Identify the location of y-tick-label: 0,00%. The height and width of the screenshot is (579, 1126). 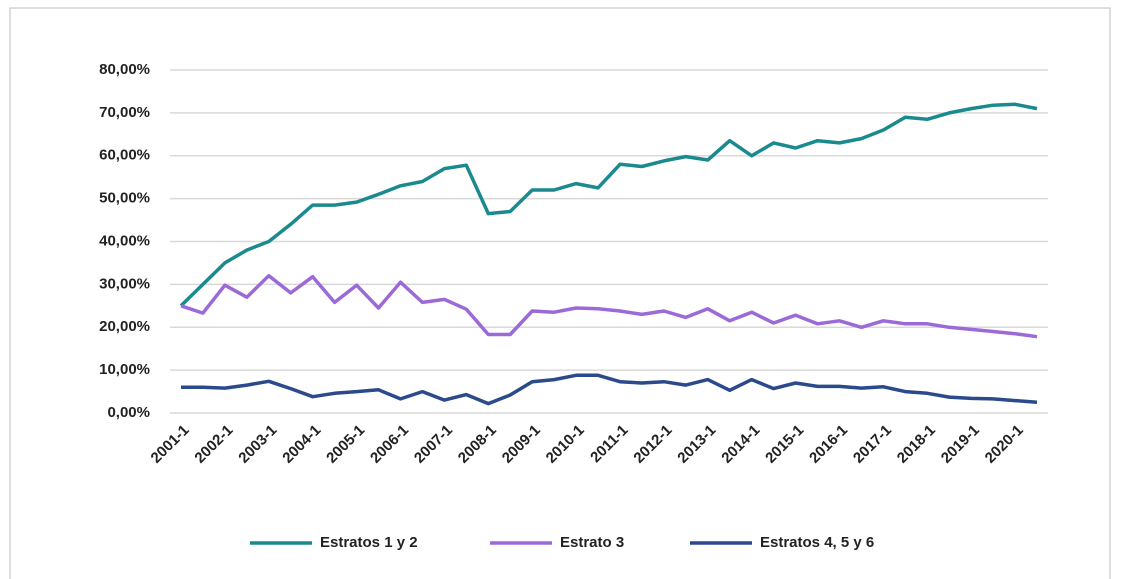
(128, 412).